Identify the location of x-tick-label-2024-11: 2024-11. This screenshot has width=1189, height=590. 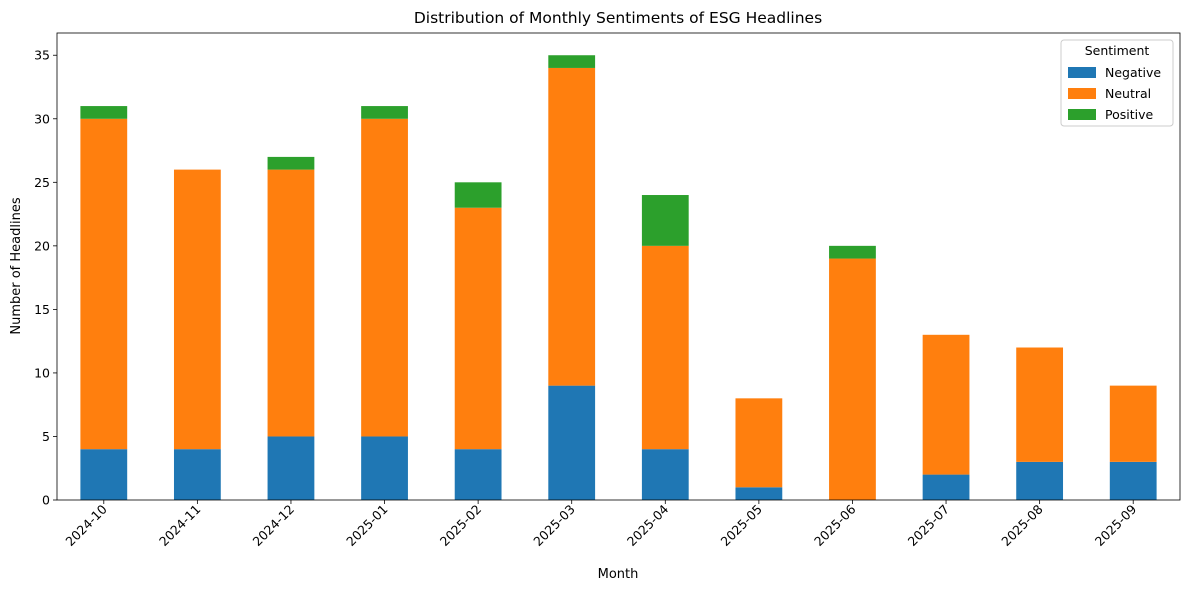
(180, 526).